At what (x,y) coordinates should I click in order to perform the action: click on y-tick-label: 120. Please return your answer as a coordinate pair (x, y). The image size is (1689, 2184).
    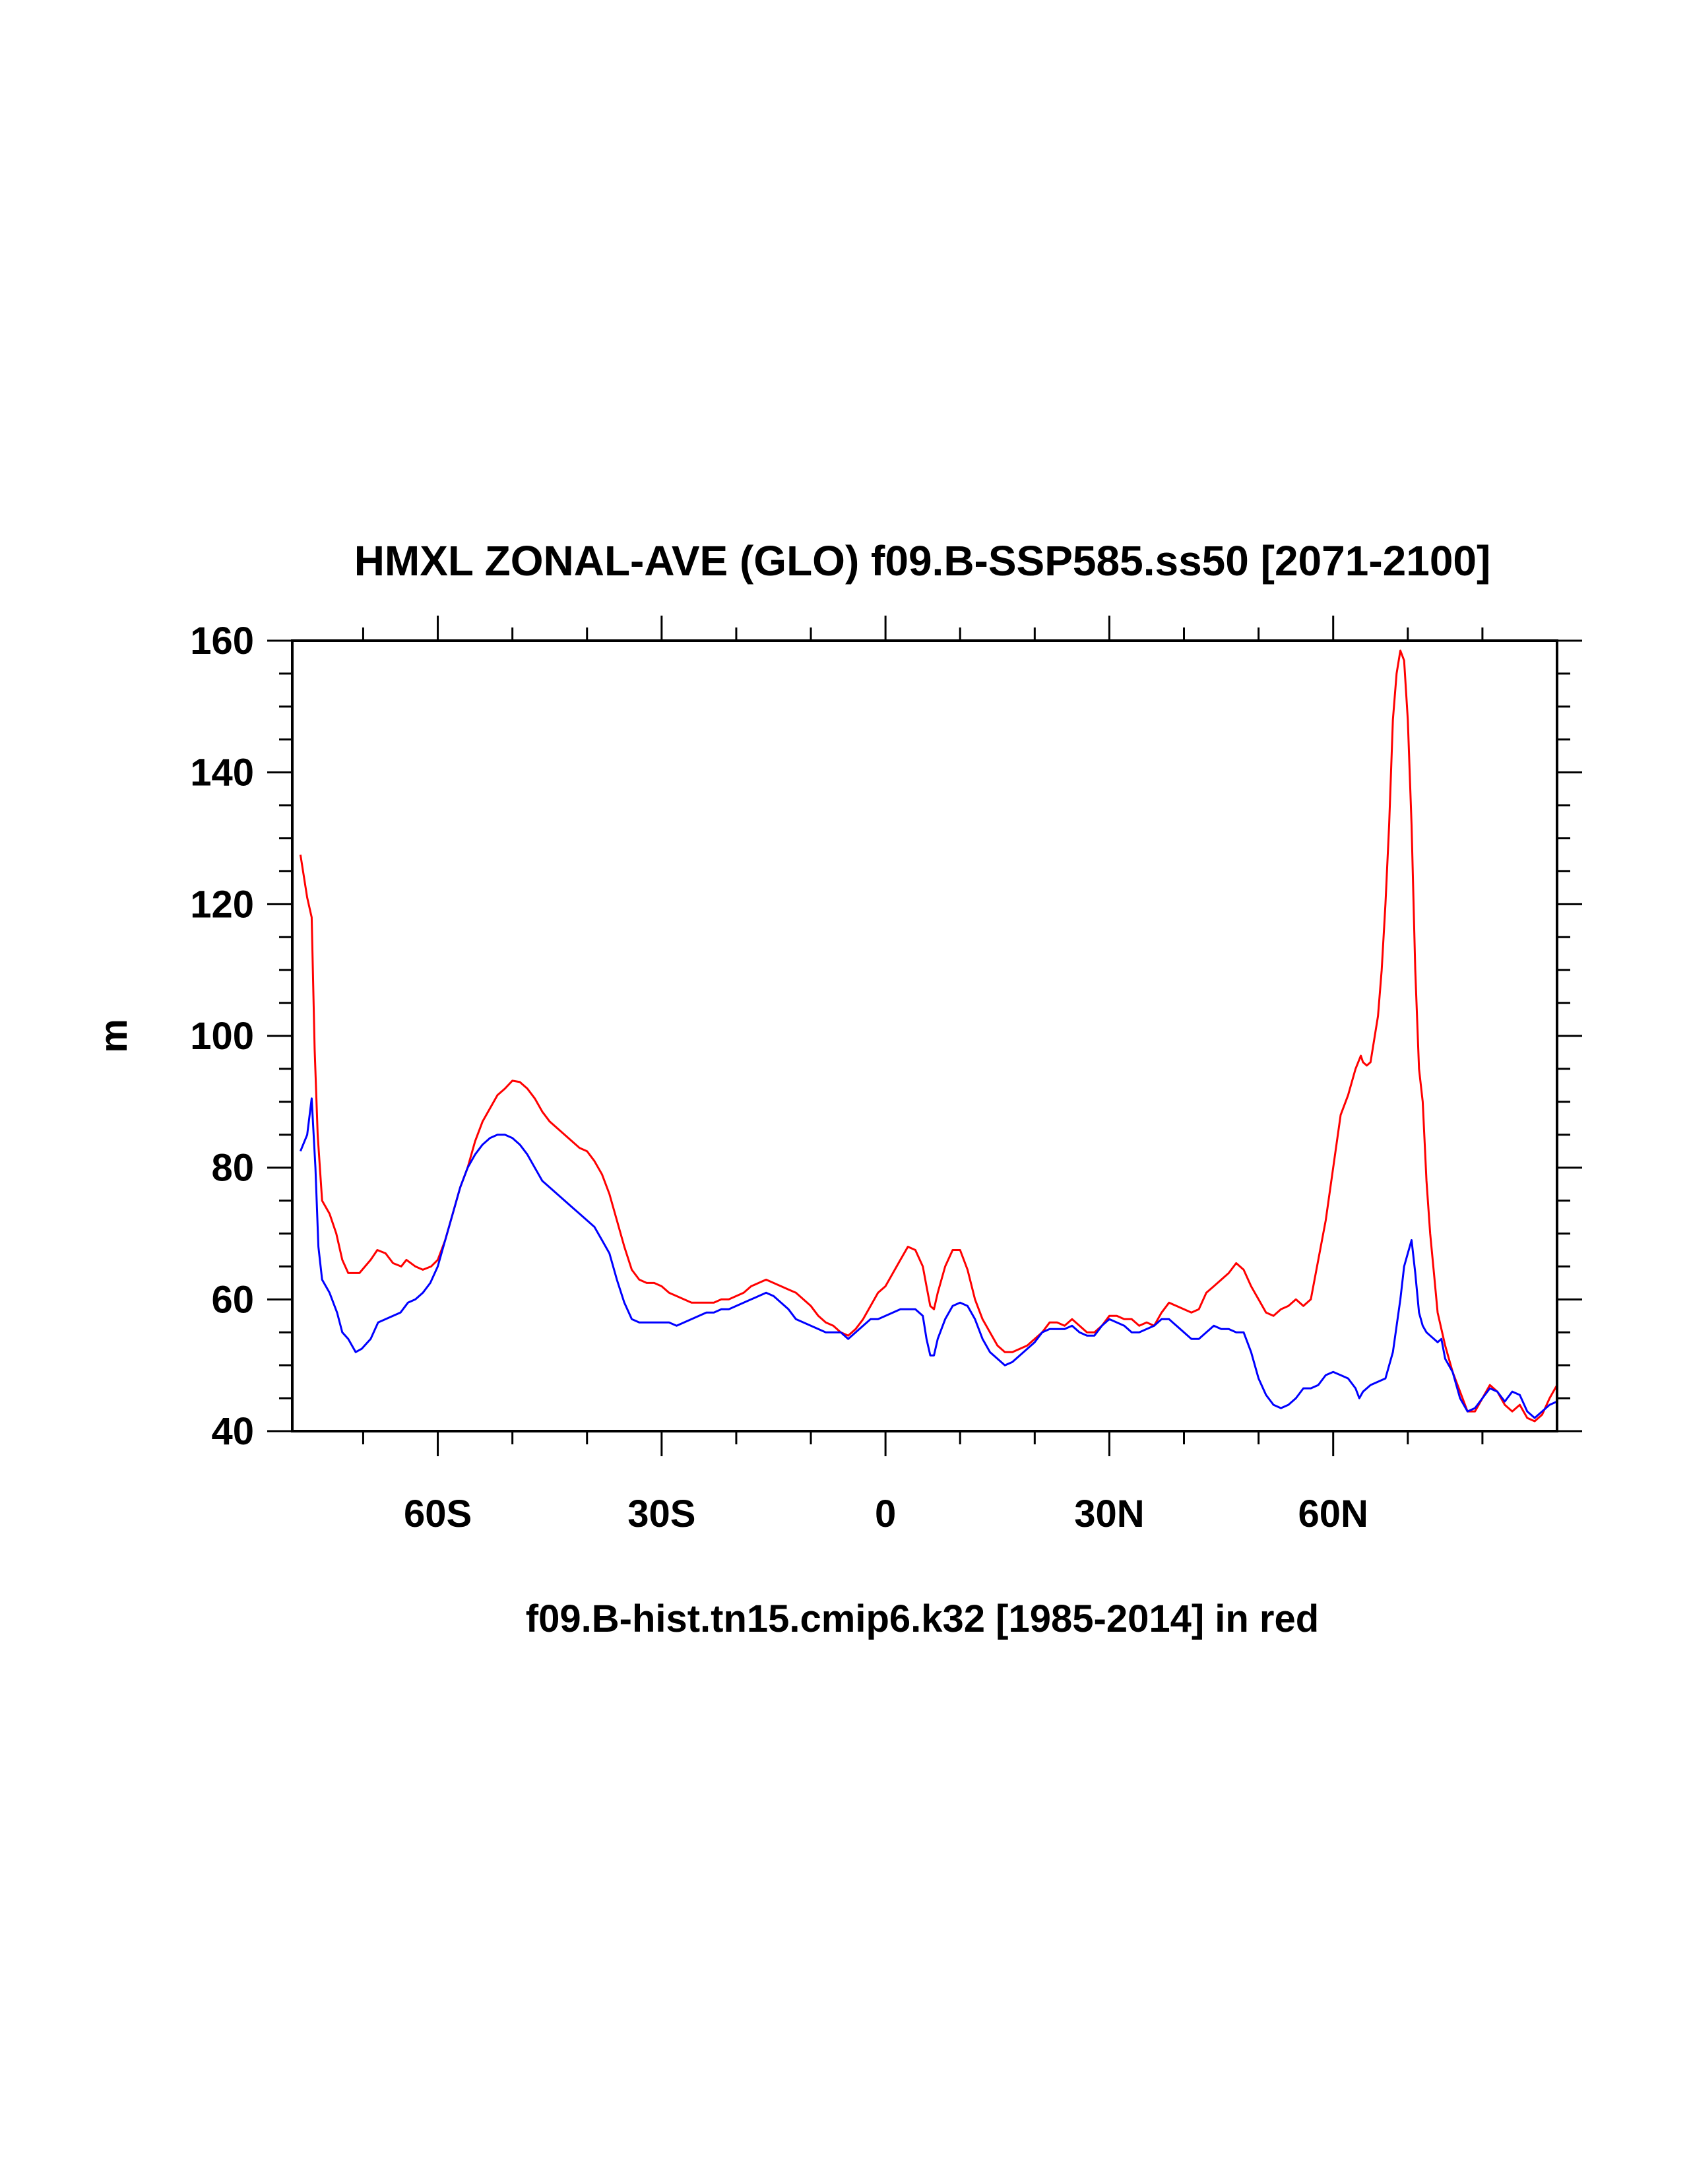
    Looking at the image, I should click on (222, 904).